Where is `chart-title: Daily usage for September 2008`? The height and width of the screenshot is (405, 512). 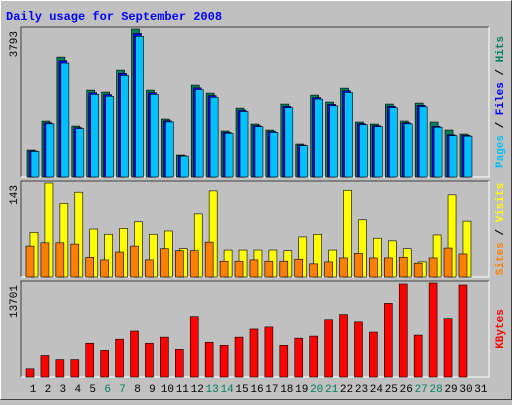 chart-title: Daily usage for September 2008 is located at coordinates (114, 17).